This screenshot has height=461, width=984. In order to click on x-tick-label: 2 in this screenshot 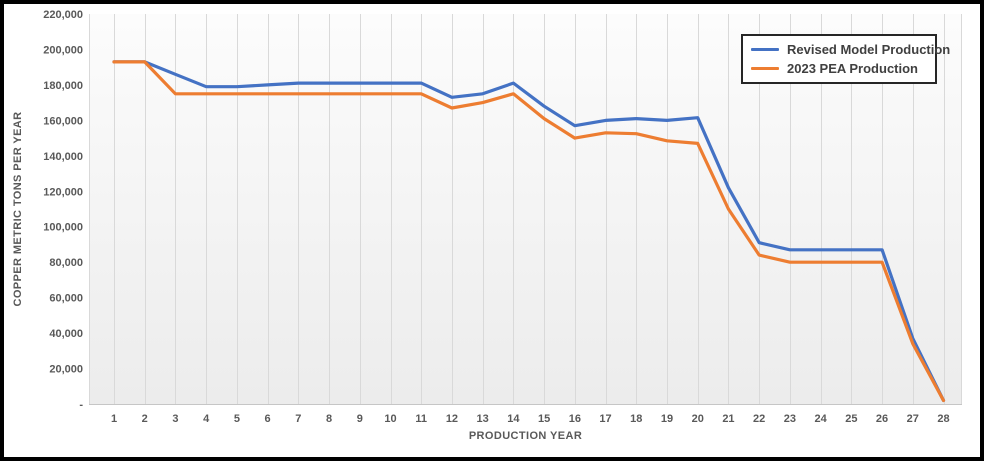, I will do `click(145, 419)`.